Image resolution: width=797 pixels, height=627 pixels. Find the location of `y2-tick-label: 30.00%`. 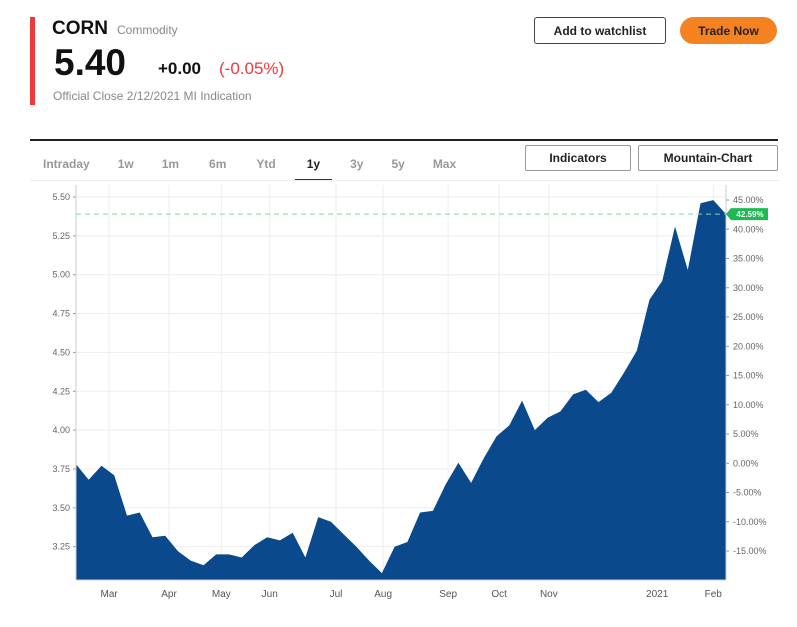

y2-tick-label: 30.00% is located at coordinates (748, 288).